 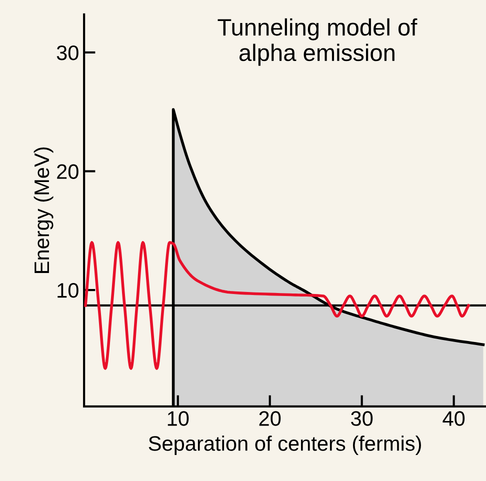 I want to click on y-tick-label: 10, so click(x=68, y=290).